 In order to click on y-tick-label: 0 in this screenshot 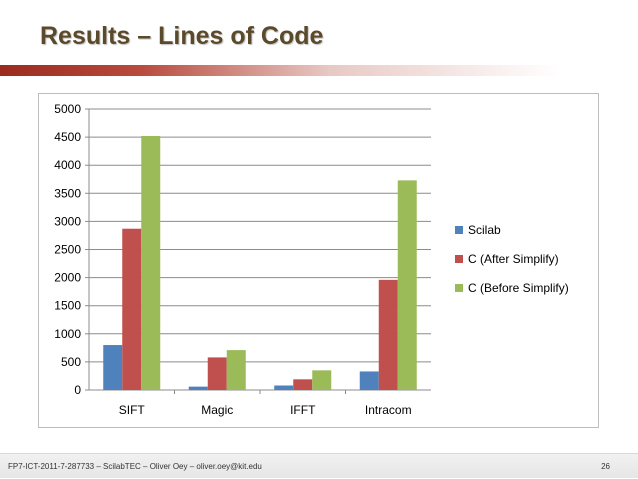, I will do `click(77, 390)`.